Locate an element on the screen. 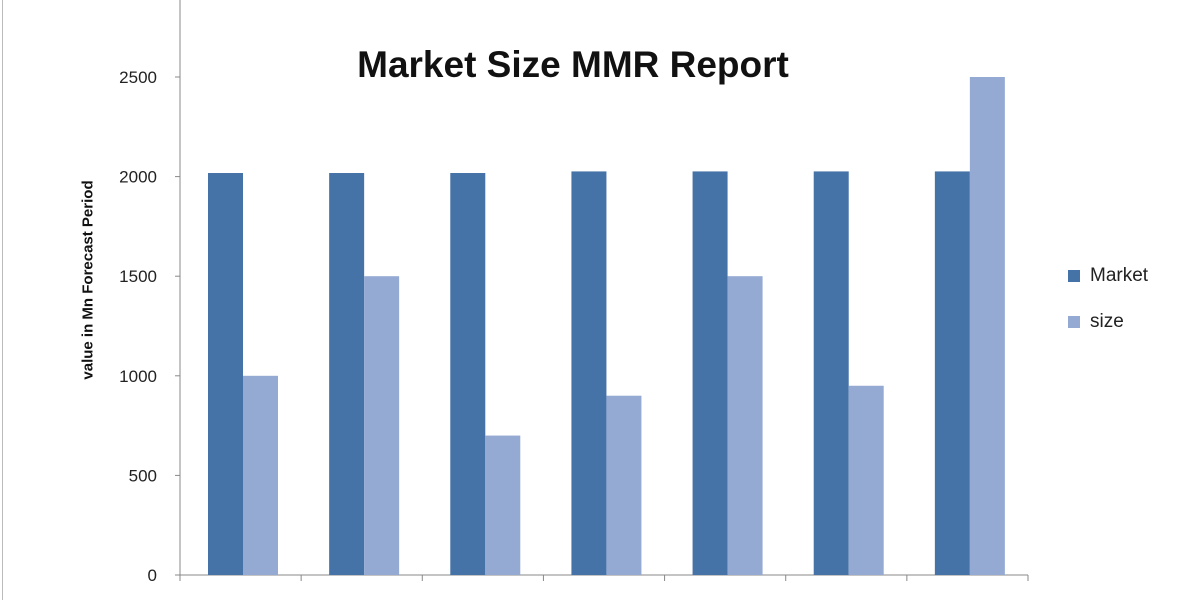 The height and width of the screenshot is (600, 1200). y-tick-label: 2500 is located at coordinates (138, 77).